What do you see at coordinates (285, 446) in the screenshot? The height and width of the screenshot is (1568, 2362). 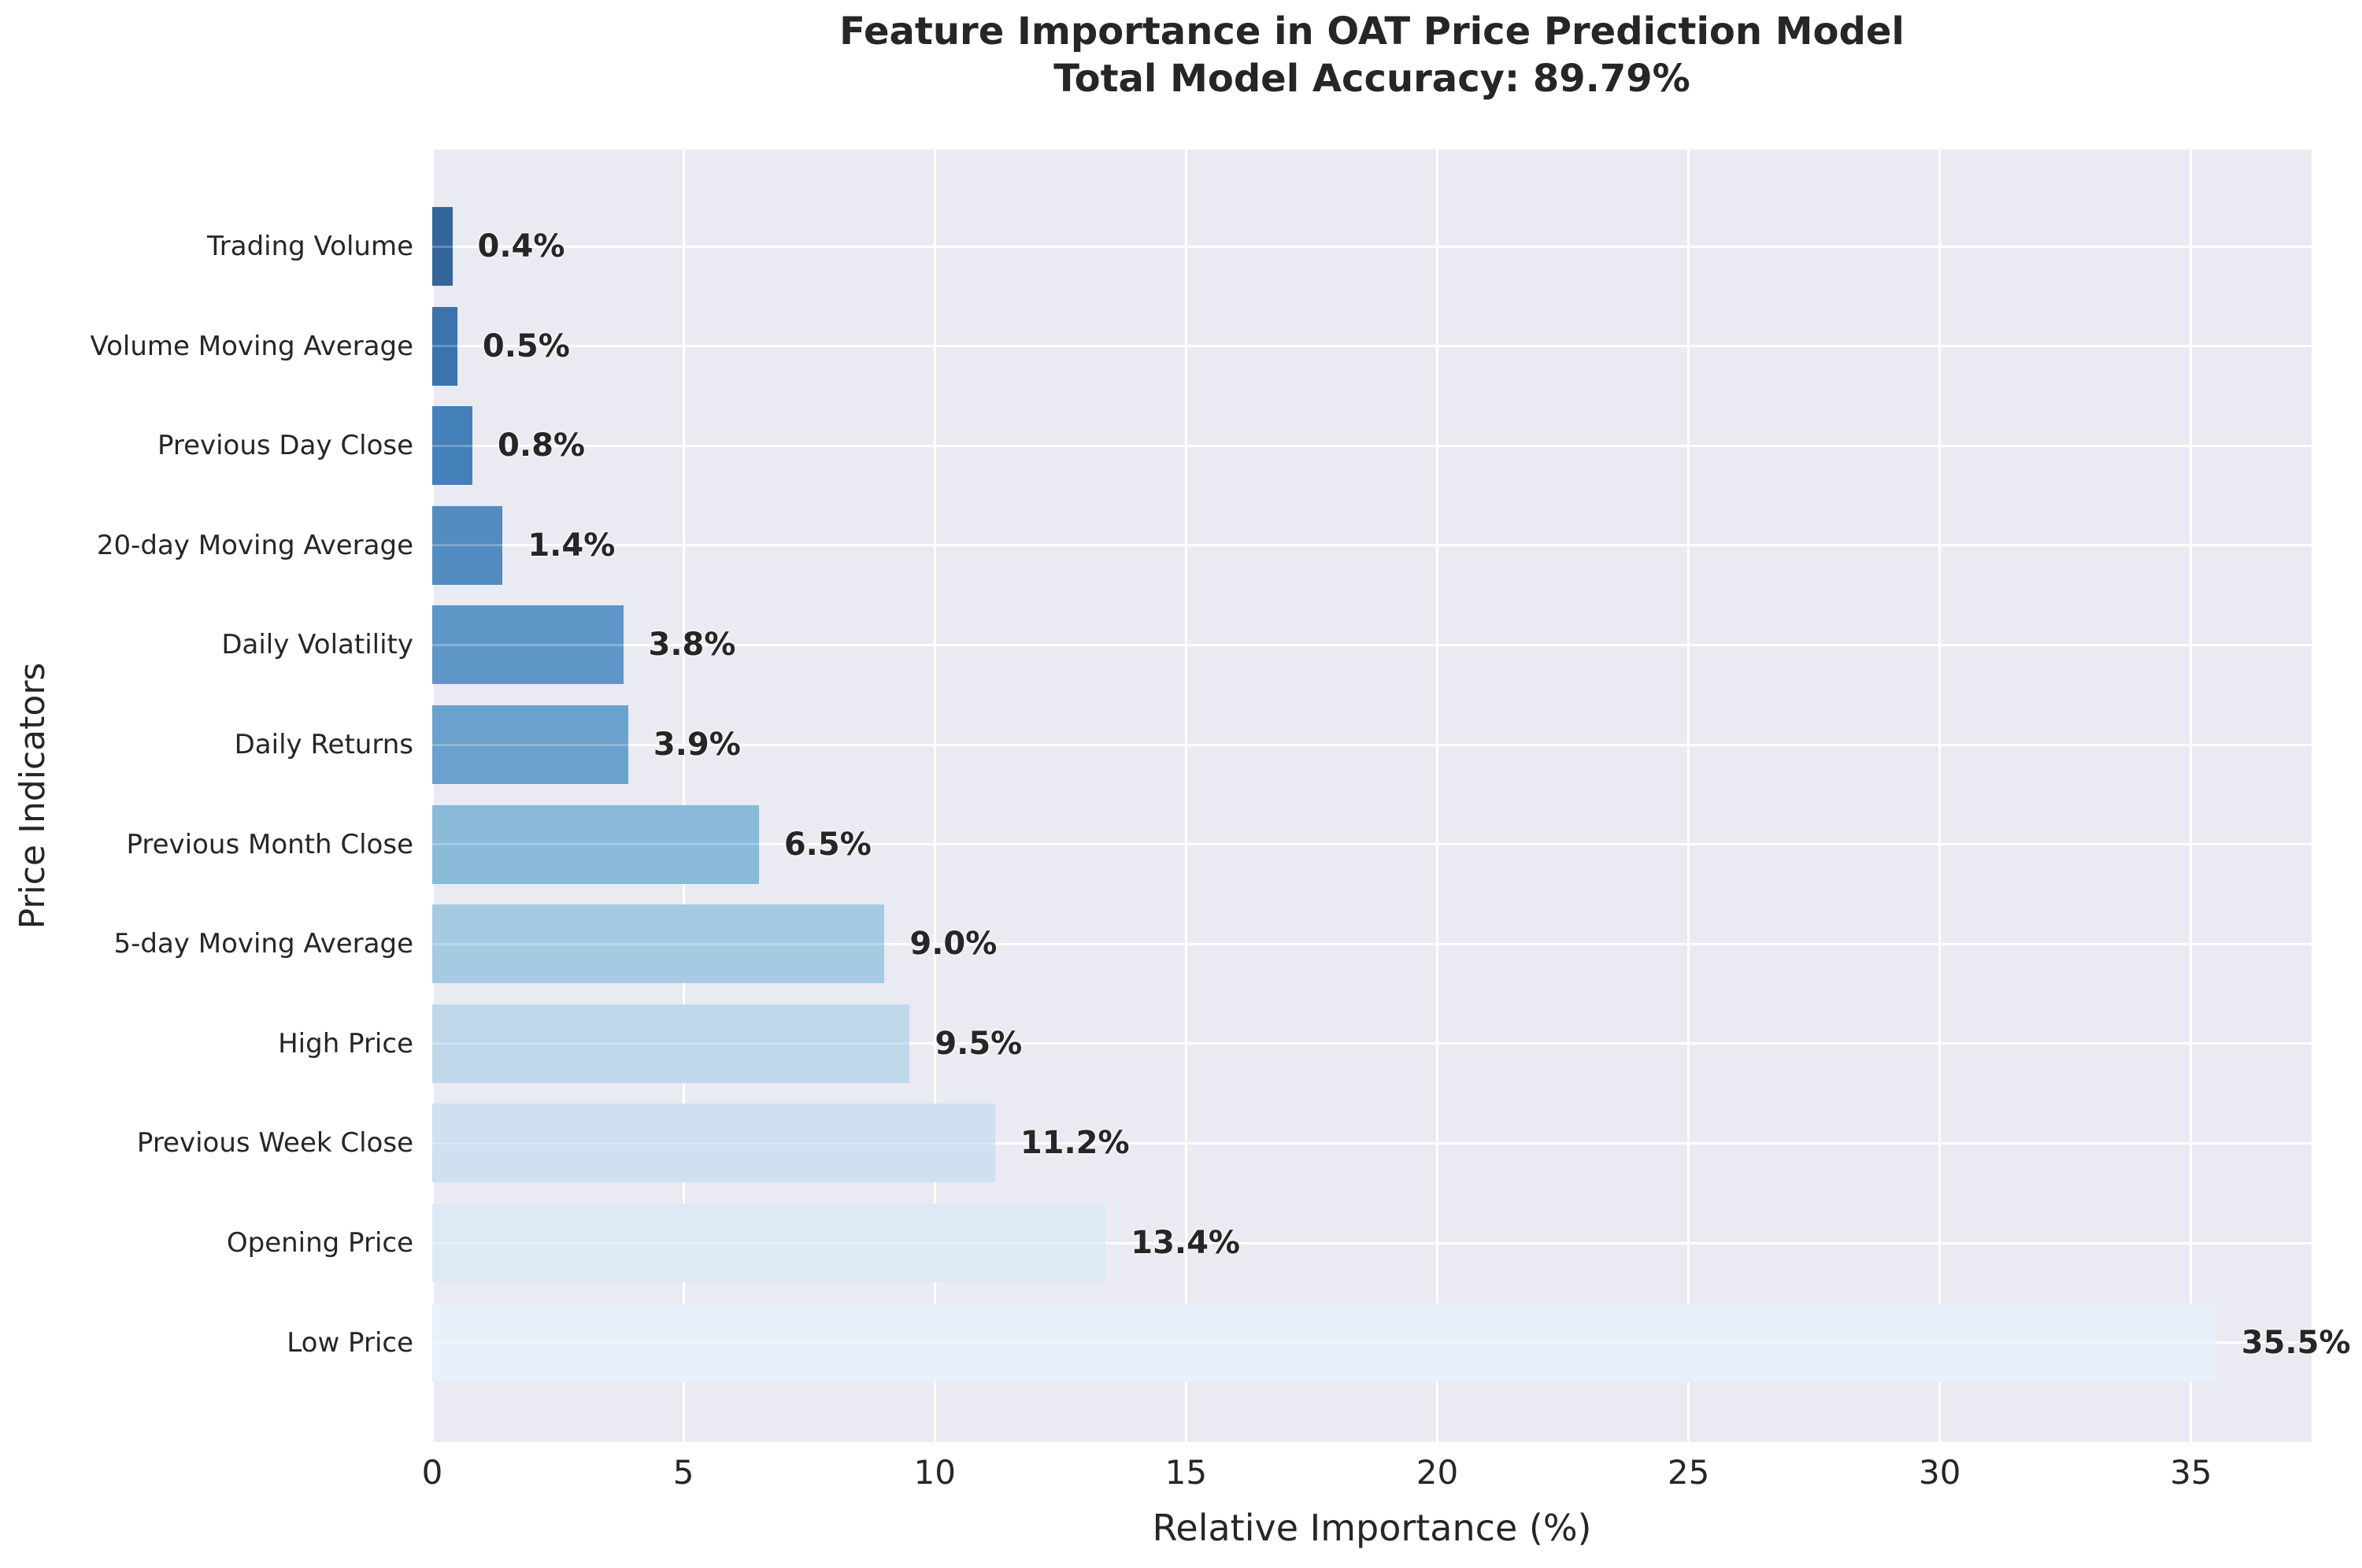 I see `category-label: Previous Day Close` at bounding box center [285, 446].